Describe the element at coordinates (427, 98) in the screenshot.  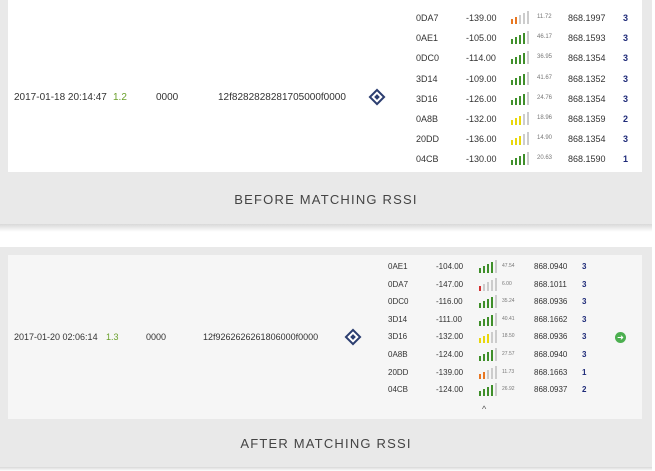
I see `gateway-id: 3D16` at that location.